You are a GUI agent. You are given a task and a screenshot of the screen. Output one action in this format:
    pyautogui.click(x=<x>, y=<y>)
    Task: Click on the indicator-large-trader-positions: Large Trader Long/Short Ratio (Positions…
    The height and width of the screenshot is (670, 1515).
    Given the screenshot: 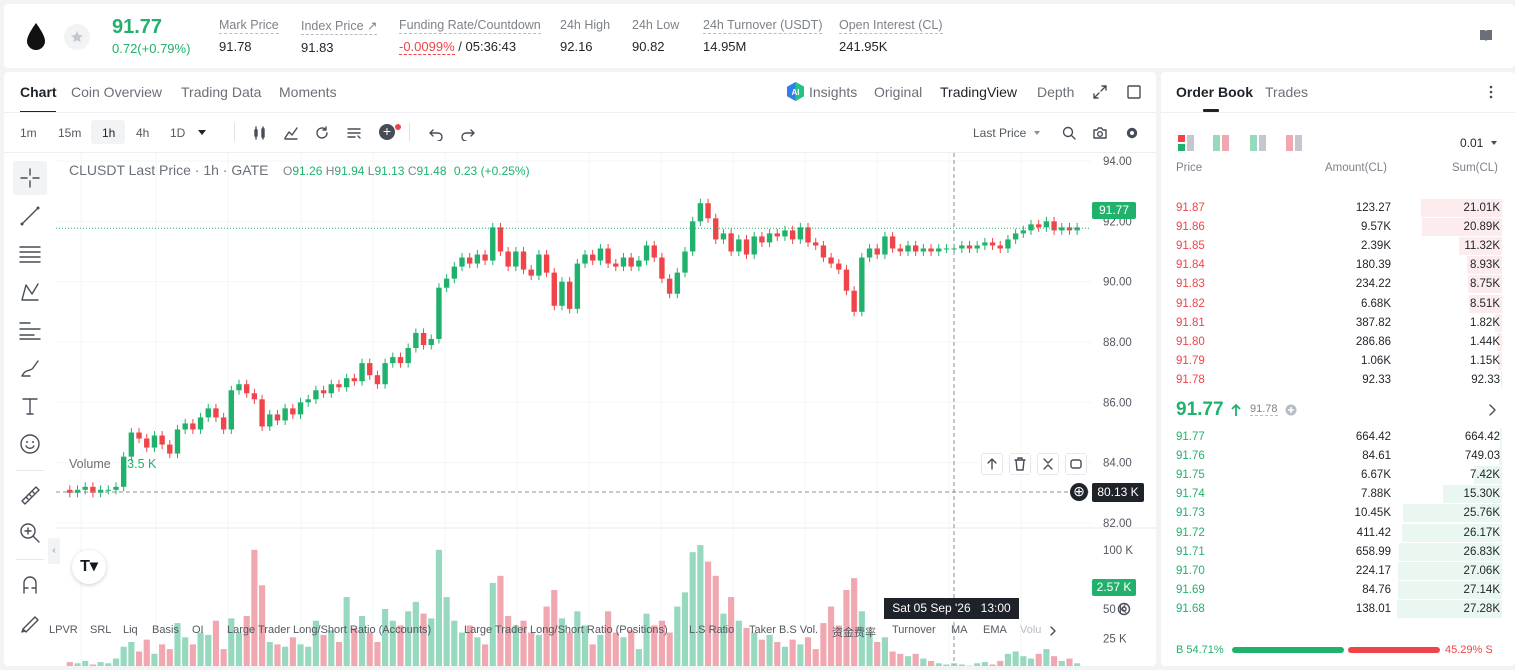 What is the action you would take?
    pyautogui.click(x=566, y=630)
    